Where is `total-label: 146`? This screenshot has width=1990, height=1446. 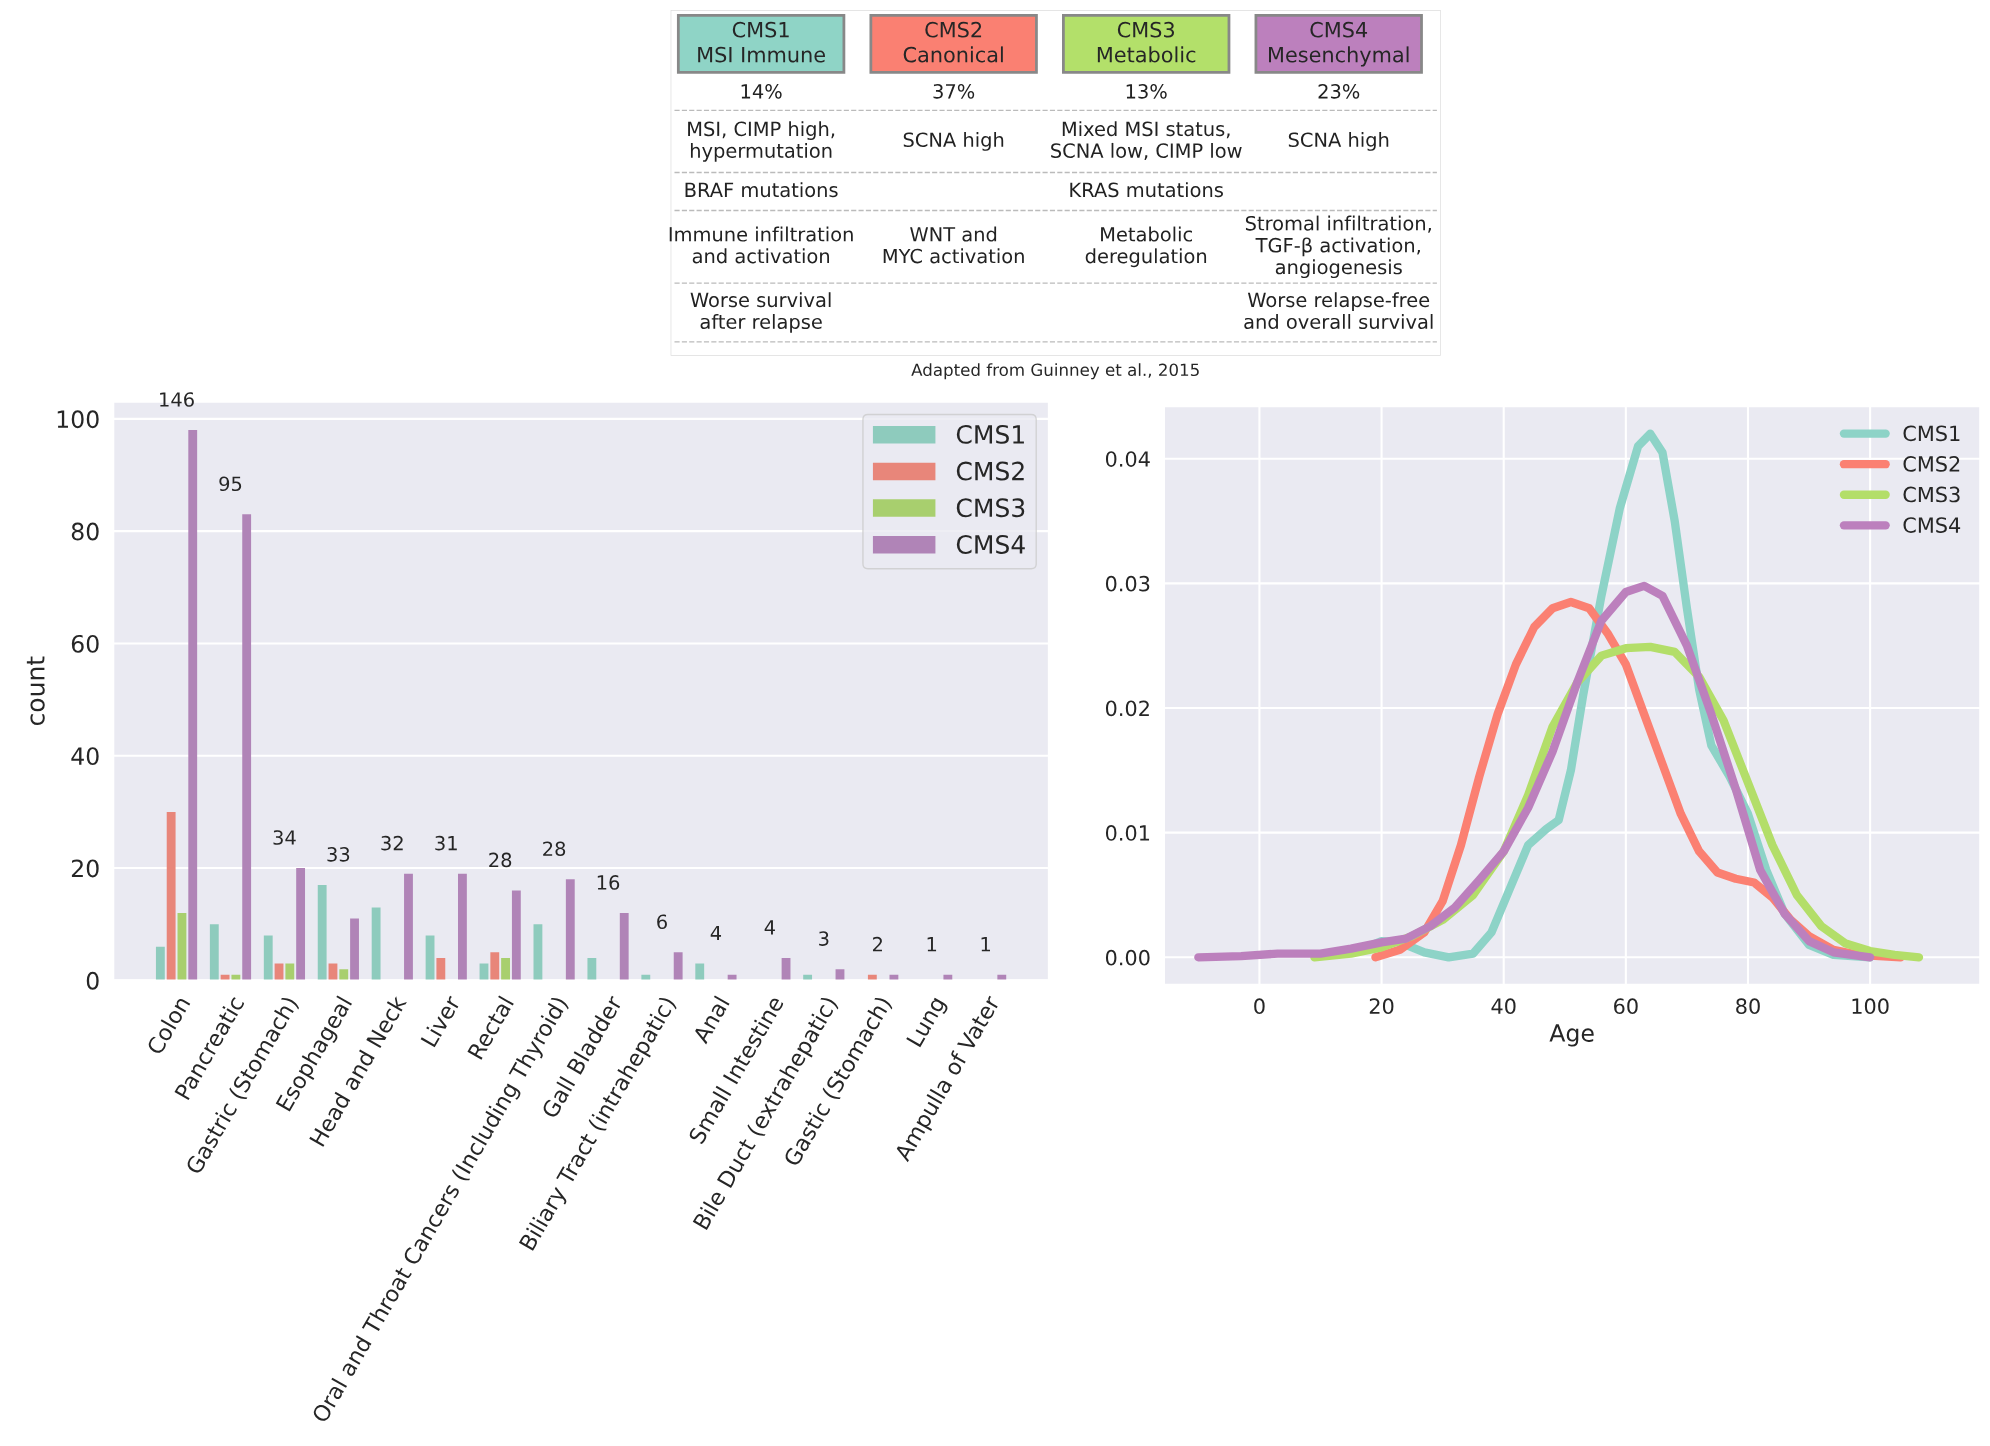
total-label: 146 is located at coordinates (177, 399).